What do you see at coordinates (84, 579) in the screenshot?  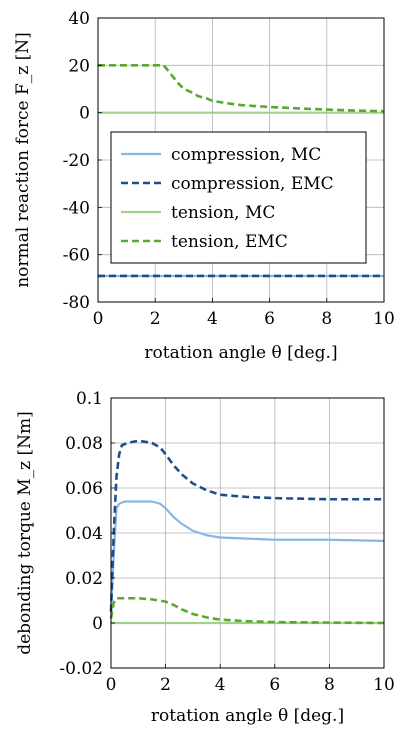 I see `y-tick-label: 0.02` at bounding box center [84, 579].